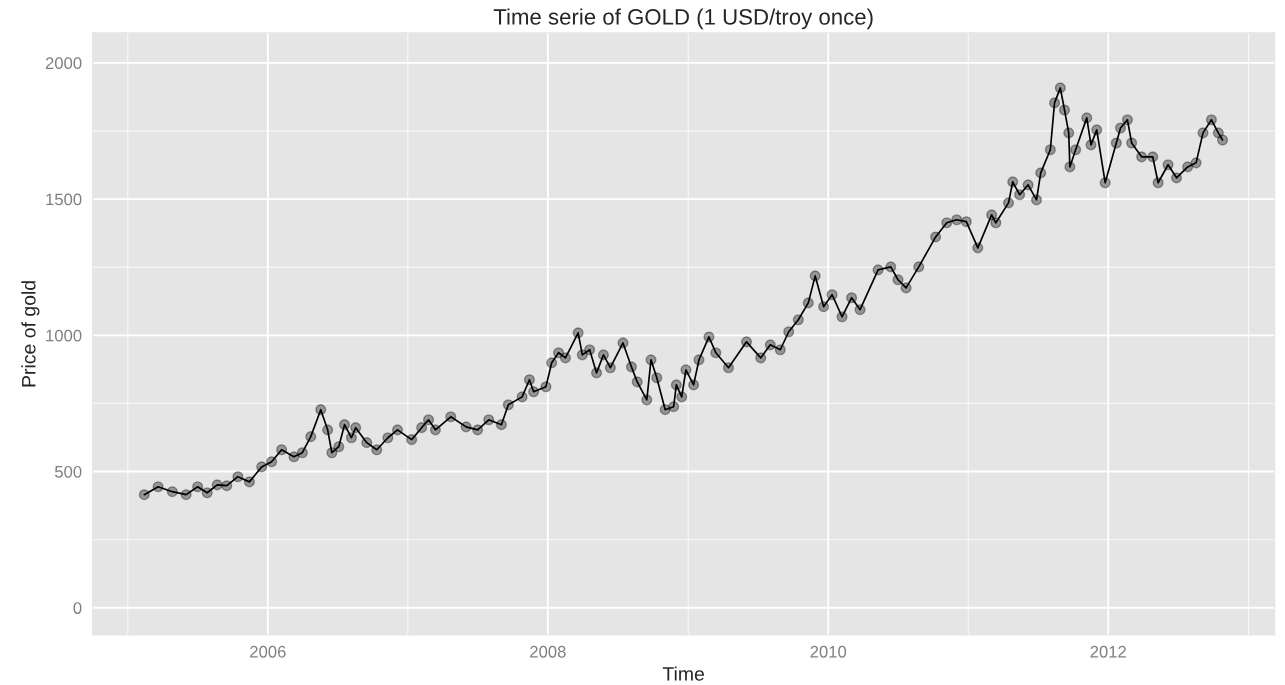 This screenshot has width=1285, height=685. I want to click on y-tick-label: 500, so click(68, 471).